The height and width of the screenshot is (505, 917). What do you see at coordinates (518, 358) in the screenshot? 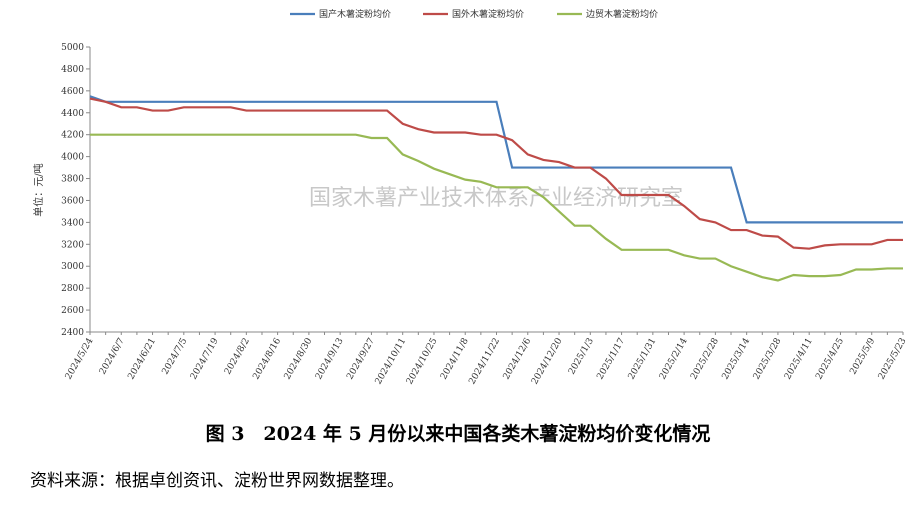
I see `x-tick-label: 2024/12/6` at bounding box center [518, 358].